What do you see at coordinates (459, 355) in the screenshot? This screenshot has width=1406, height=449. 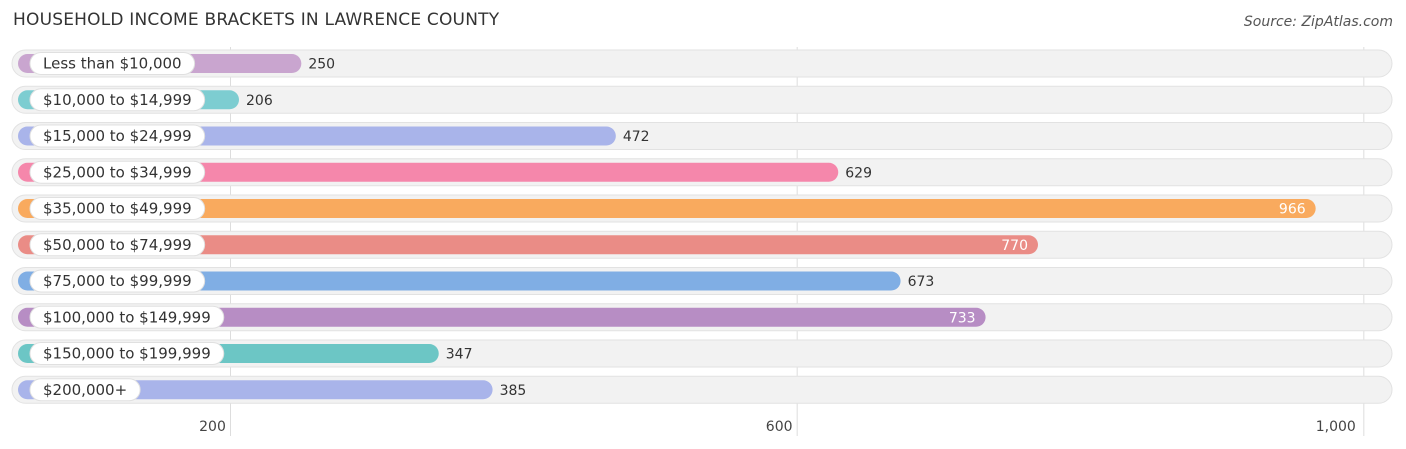 I see `value-label: 347` at bounding box center [459, 355].